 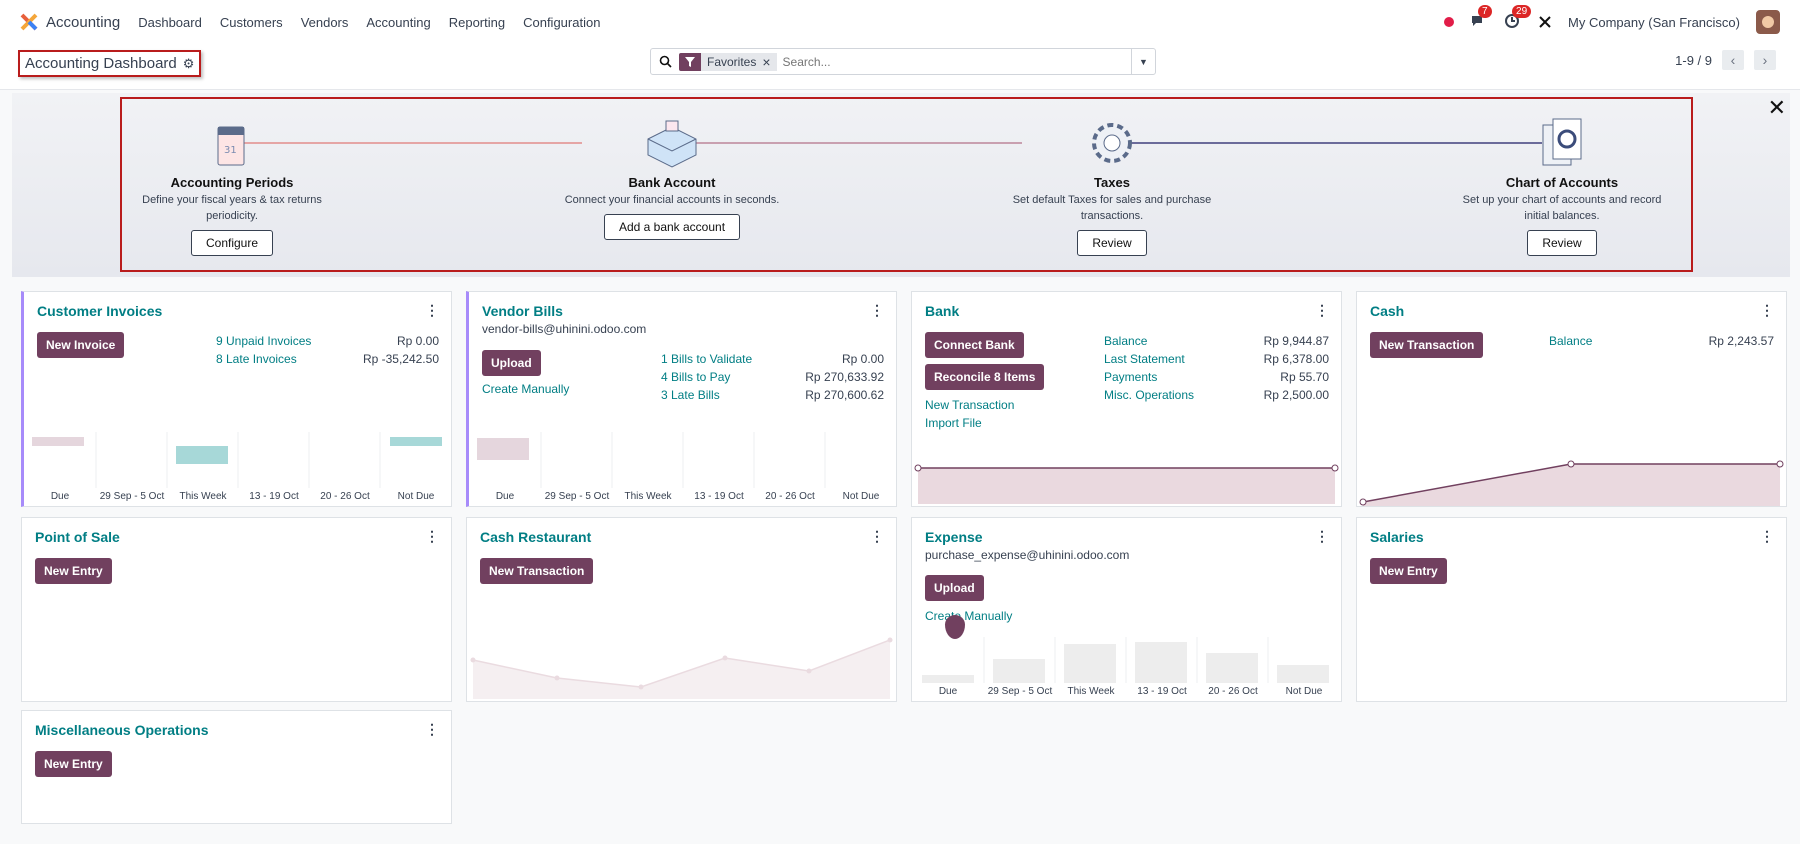 I want to click on search-options-toggle: ▼, so click(x=1143, y=61).